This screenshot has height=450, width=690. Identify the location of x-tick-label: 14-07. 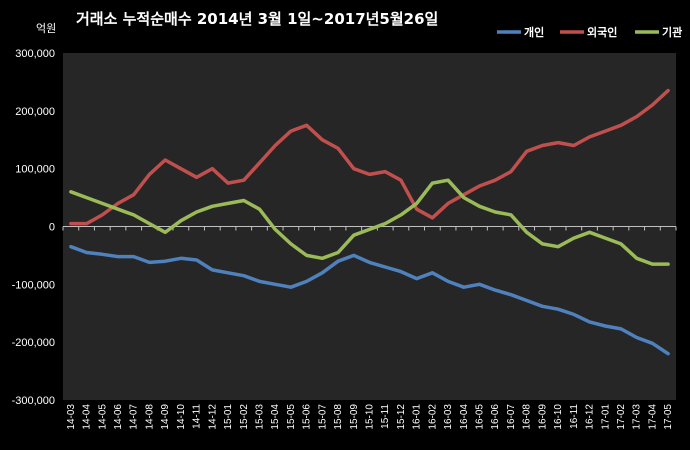
(134, 417).